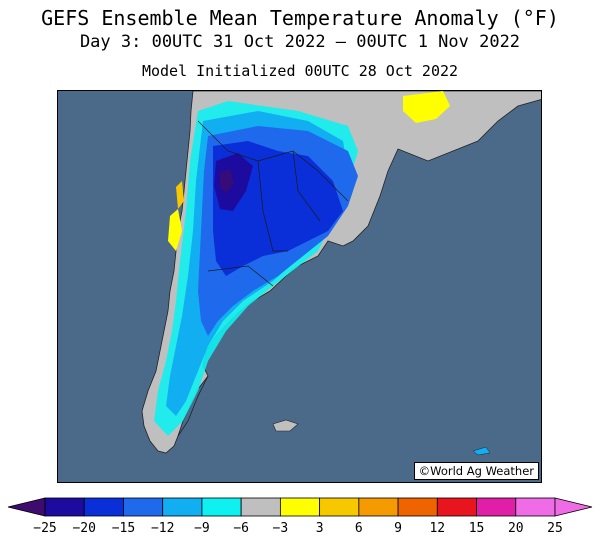 The height and width of the screenshot is (548, 600). I want to click on colorbar-tick-label: −15, so click(123, 528).